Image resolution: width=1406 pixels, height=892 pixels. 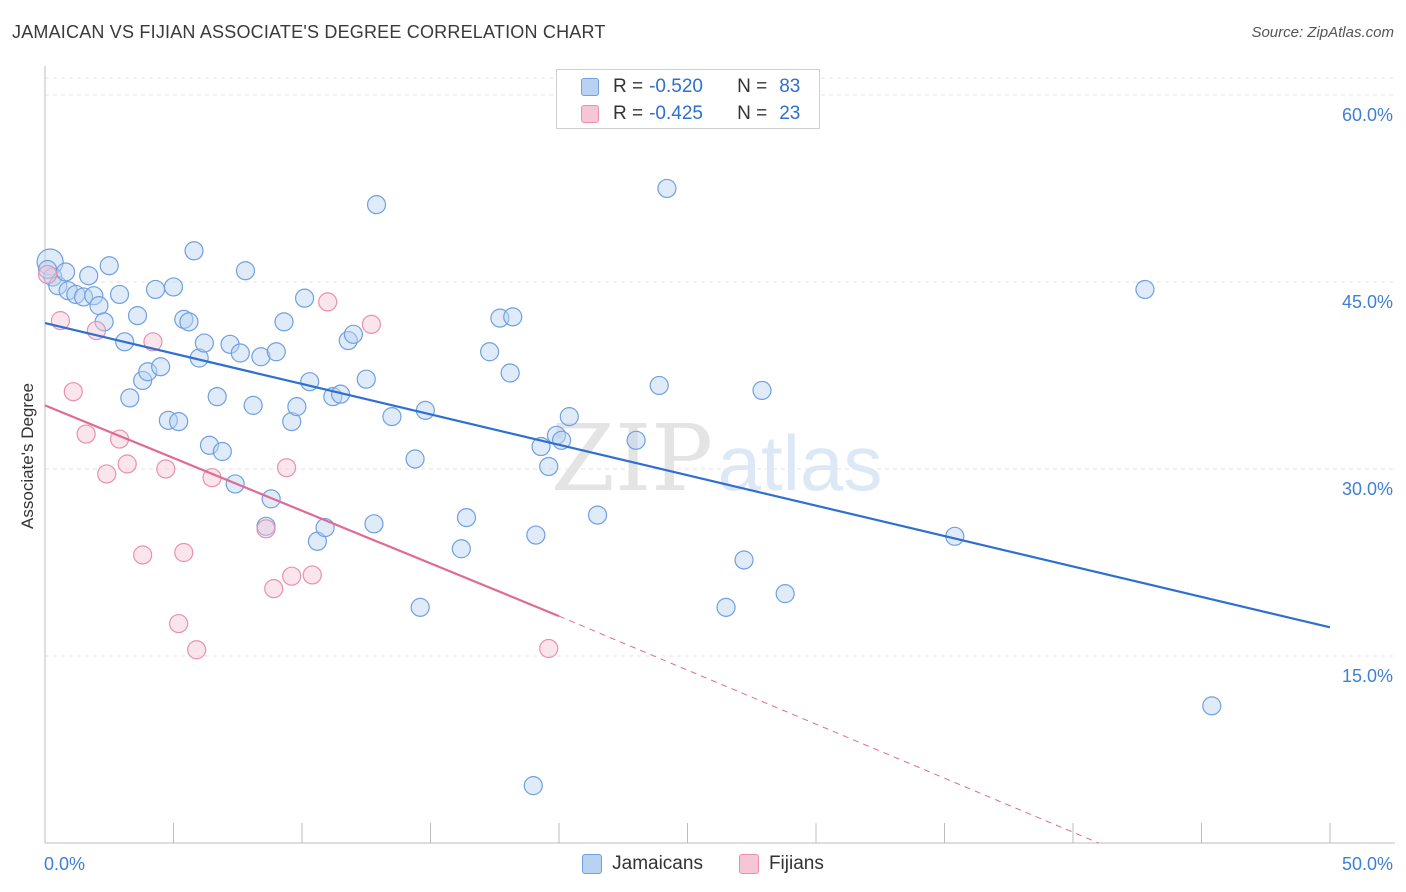 I want to click on legend-row-jamaicans: R = -0.520 N = 83, so click(x=690, y=87).